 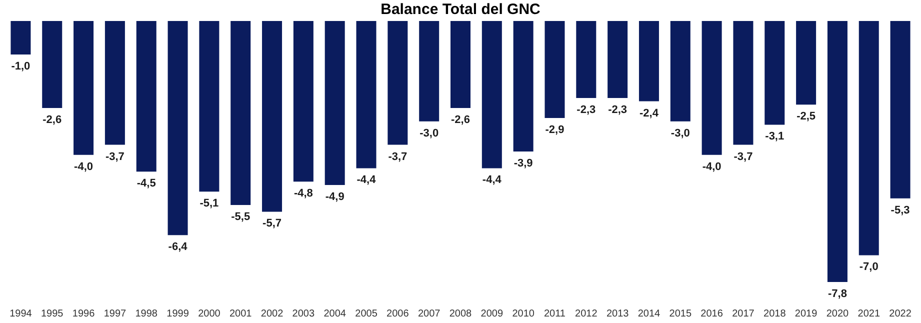 What do you see at coordinates (838, 314) in the screenshot?
I see `x-tick-label: 2020` at bounding box center [838, 314].